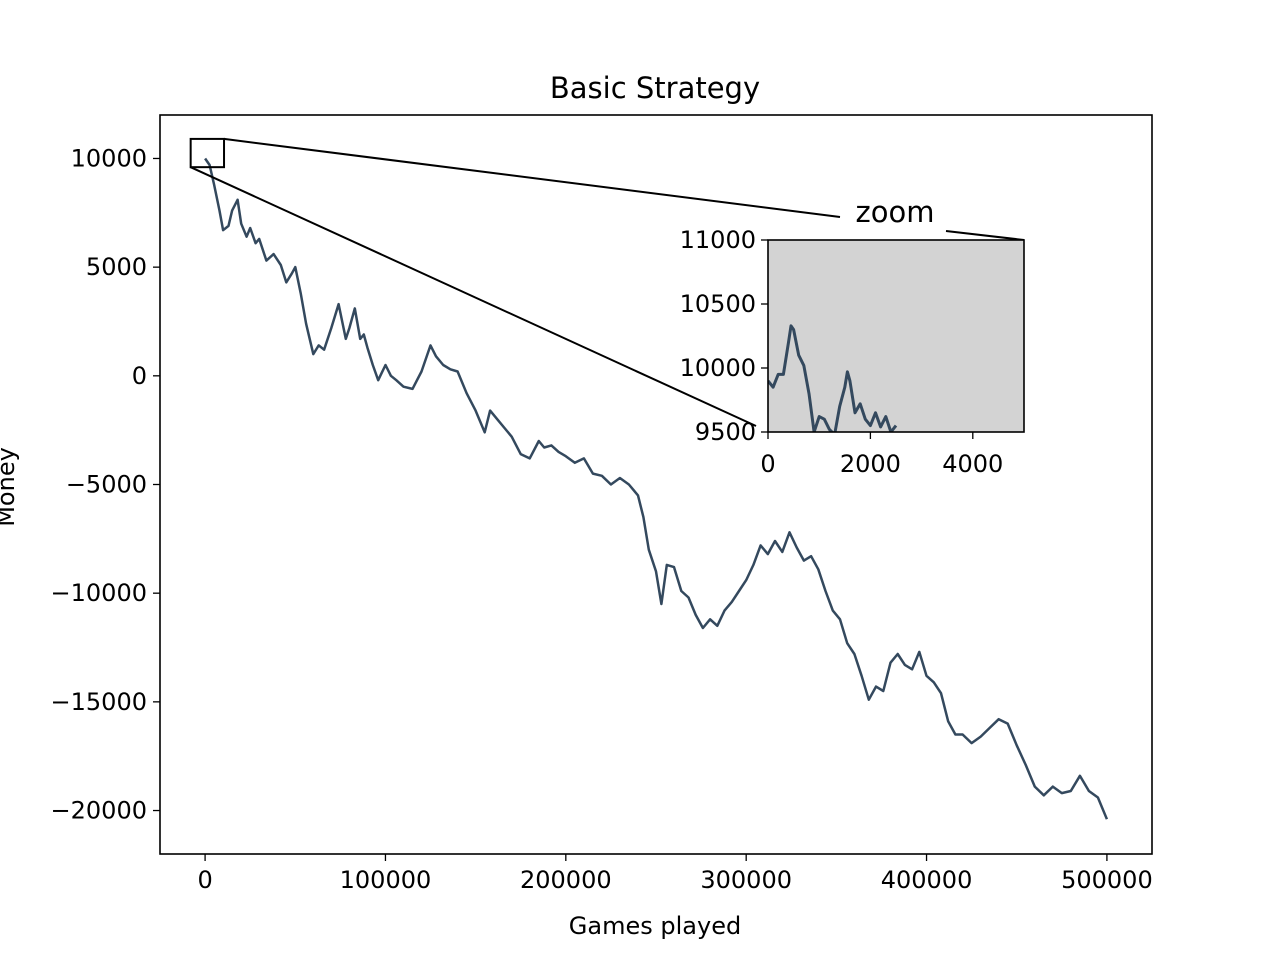 The image size is (1280, 964). What do you see at coordinates (99, 593) in the screenshot?
I see `y-tick-label: −10000` at bounding box center [99, 593].